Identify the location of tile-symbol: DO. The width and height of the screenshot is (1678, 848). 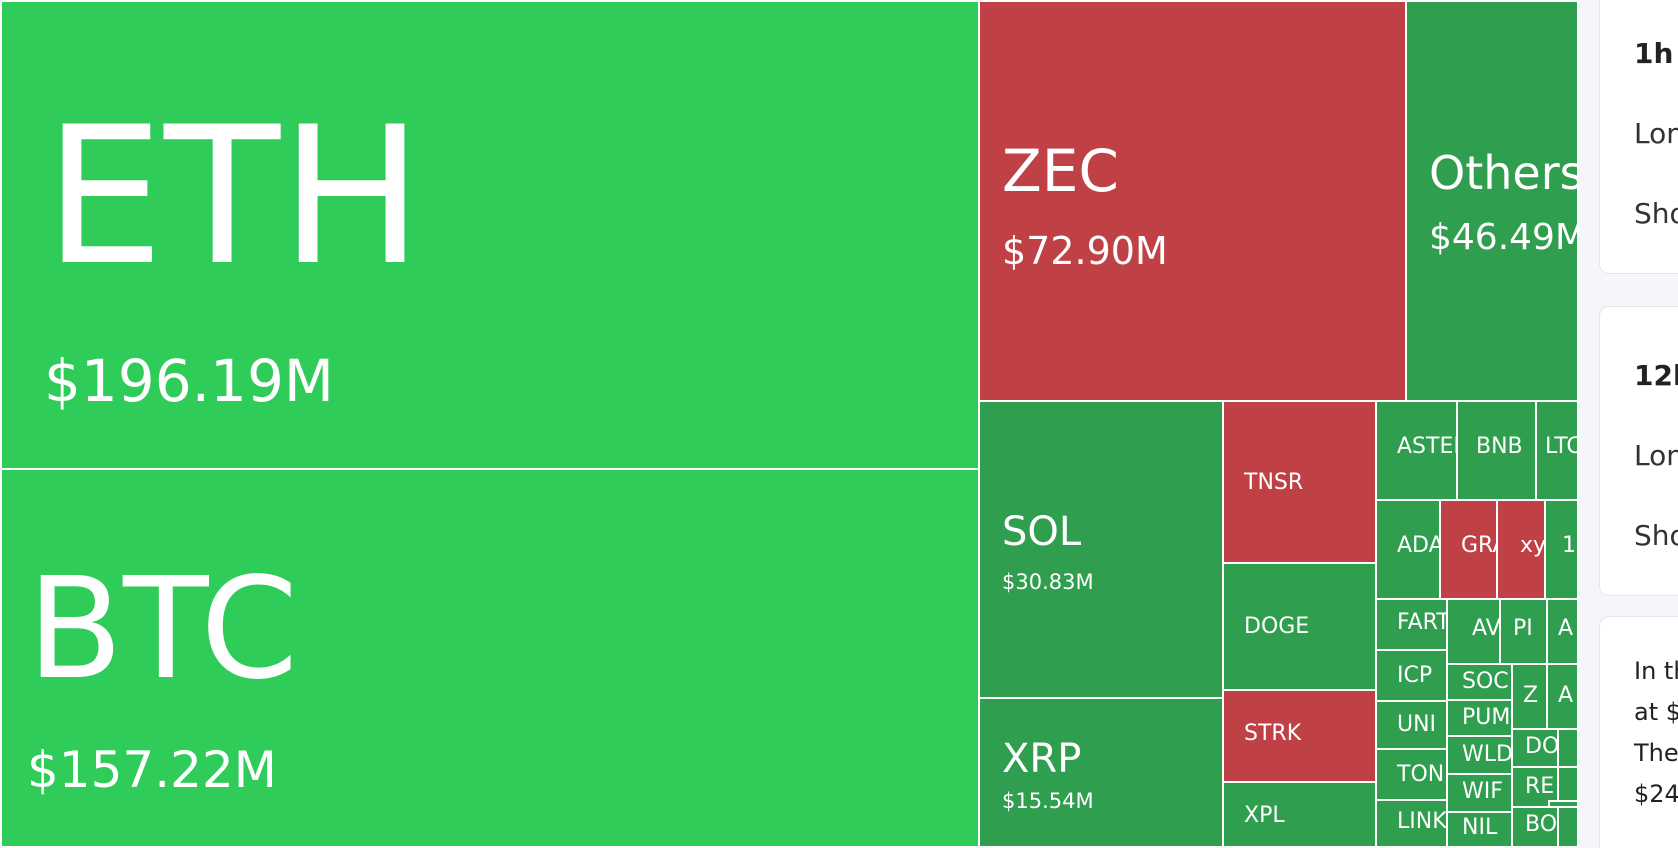
(1542, 746).